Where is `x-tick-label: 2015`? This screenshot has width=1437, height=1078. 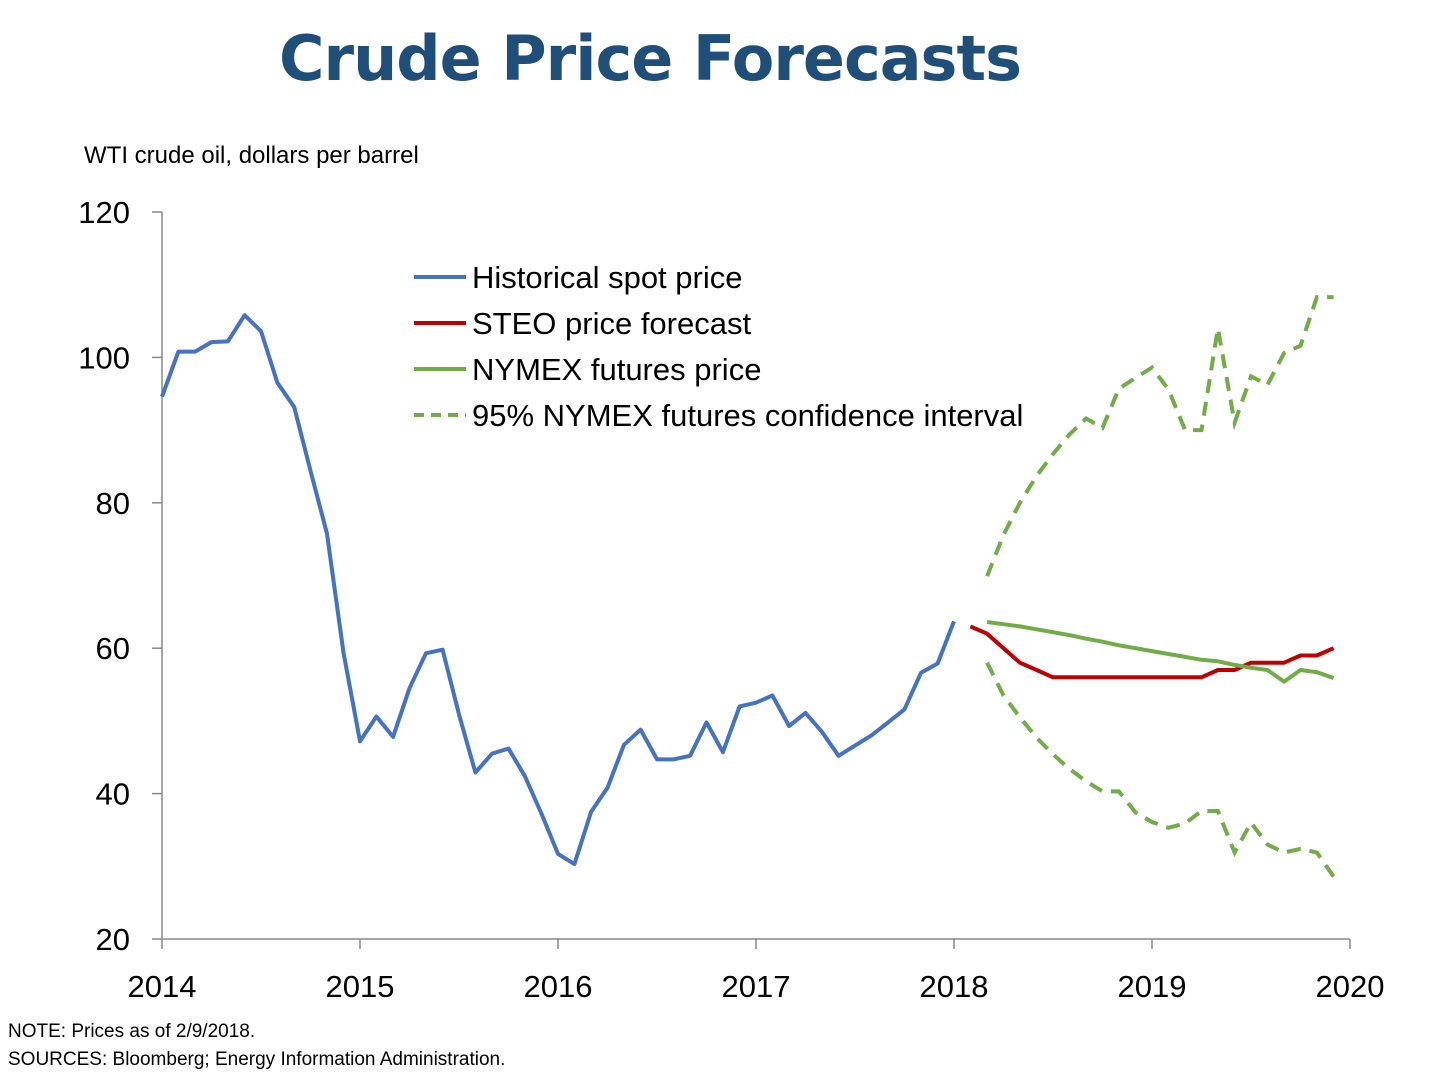 x-tick-label: 2015 is located at coordinates (360, 986).